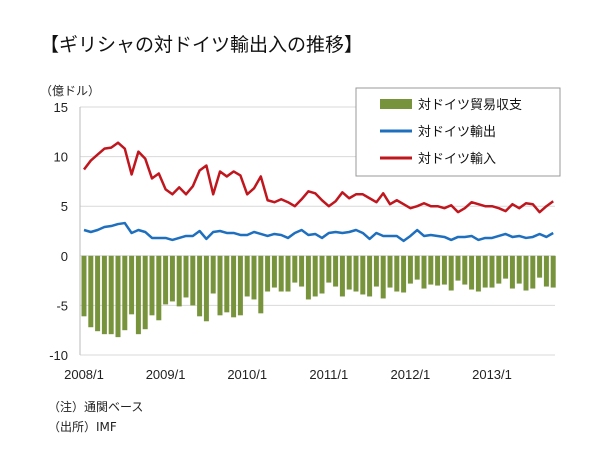 The image size is (600, 451). What do you see at coordinates (58, 355) in the screenshot?
I see `y-tick-label: -10` at bounding box center [58, 355].